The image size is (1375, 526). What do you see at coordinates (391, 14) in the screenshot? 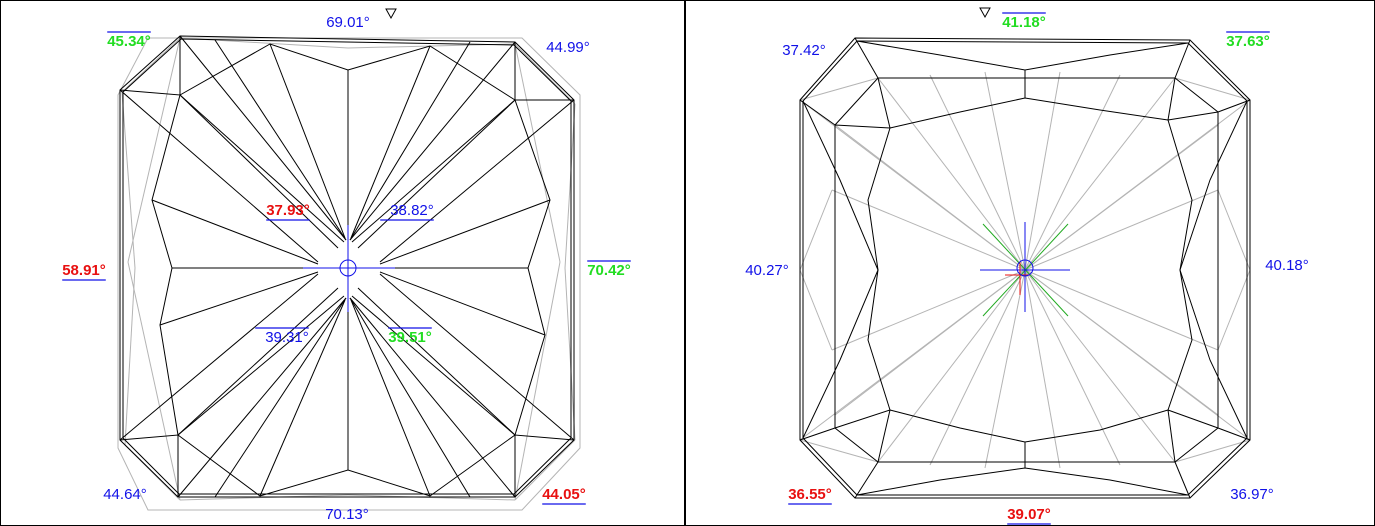
I see `left-direction-marker-icon` at bounding box center [391, 14].